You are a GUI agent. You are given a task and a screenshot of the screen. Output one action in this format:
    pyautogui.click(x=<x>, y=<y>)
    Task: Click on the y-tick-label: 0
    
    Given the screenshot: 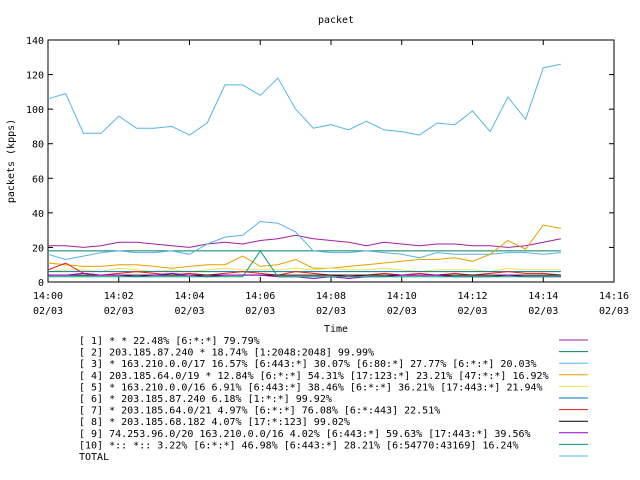 What is the action you would take?
    pyautogui.click(x=41, y=283)
    